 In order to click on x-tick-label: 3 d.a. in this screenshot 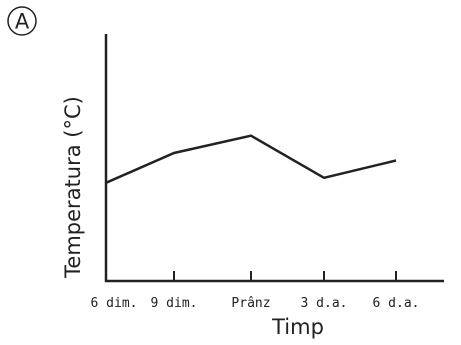, I will do `click(324, 303)`.